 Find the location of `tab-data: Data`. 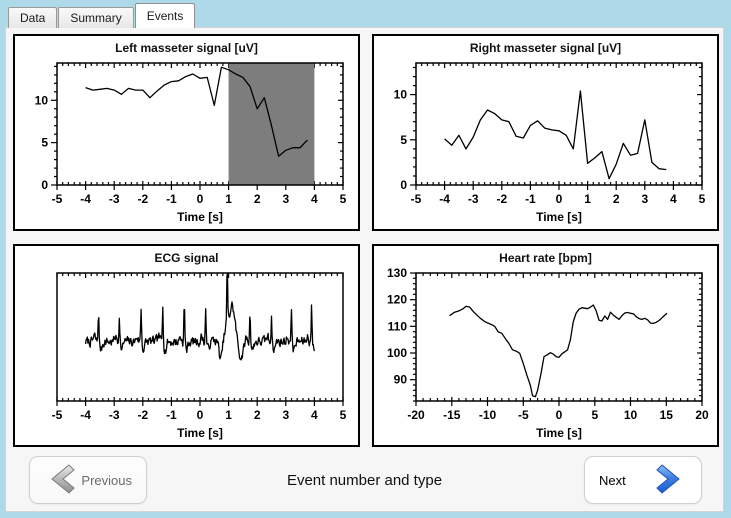

tab-data: Data is located at coordinates (33, 17).